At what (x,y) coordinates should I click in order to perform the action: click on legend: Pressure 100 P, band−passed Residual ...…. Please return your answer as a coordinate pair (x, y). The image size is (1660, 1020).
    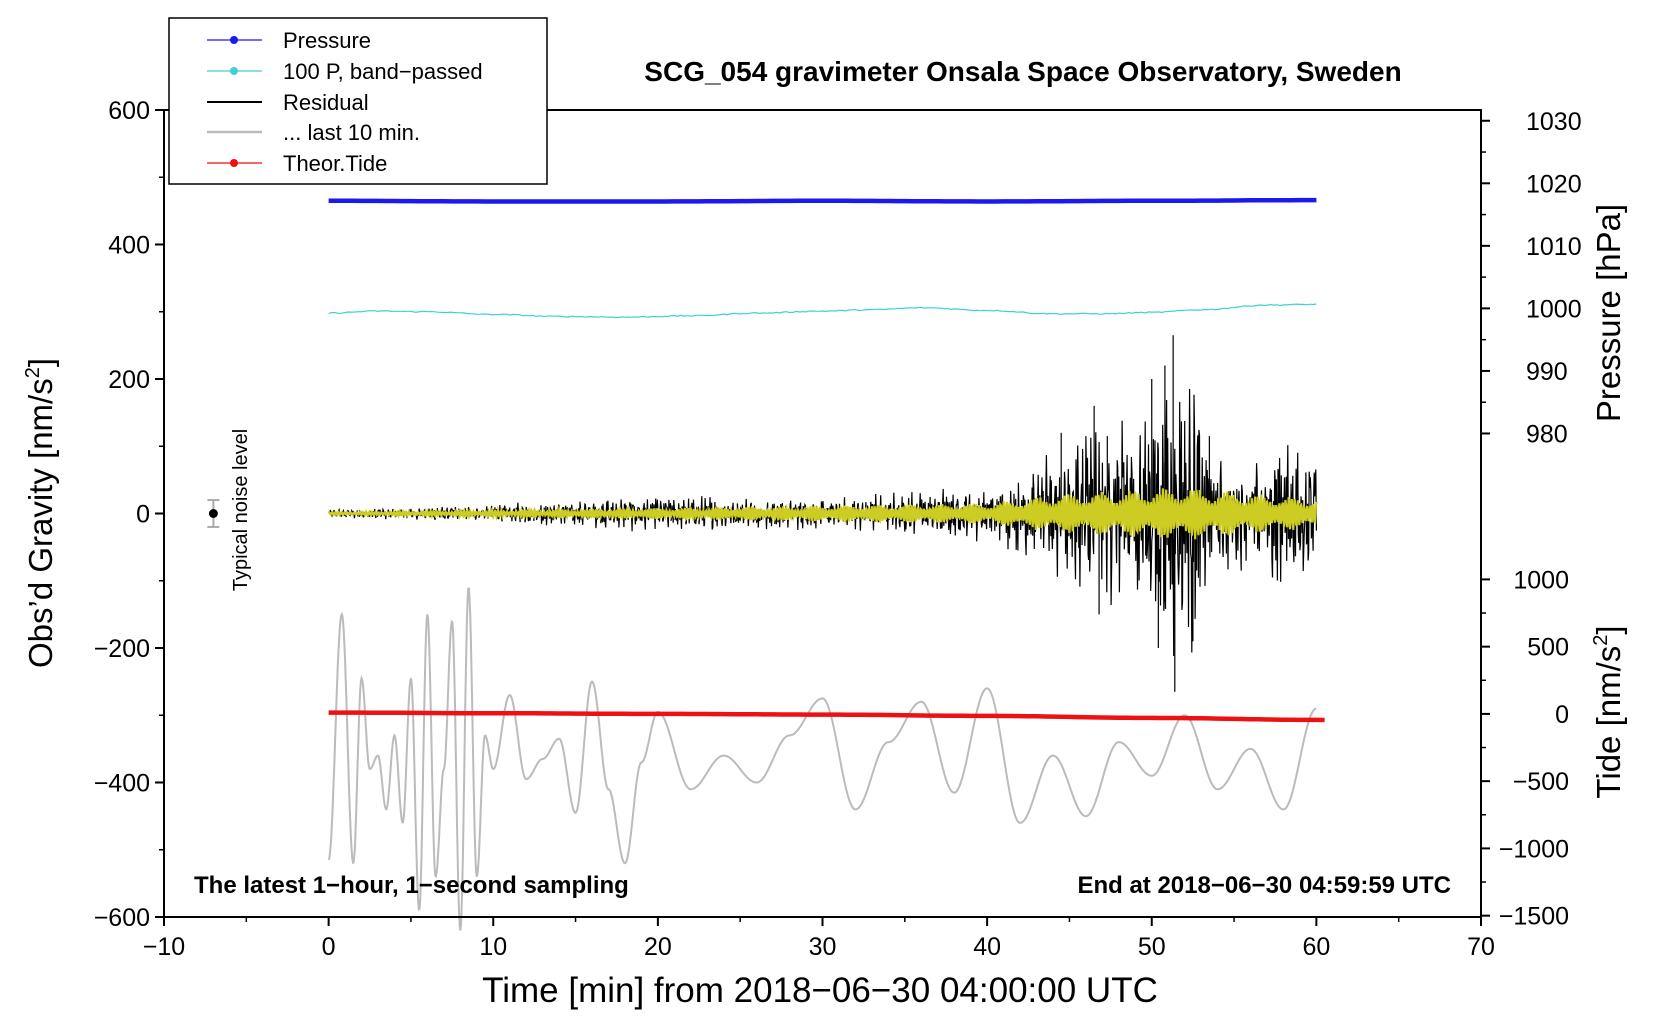
    Looking at the image, I should click on (358, 101).